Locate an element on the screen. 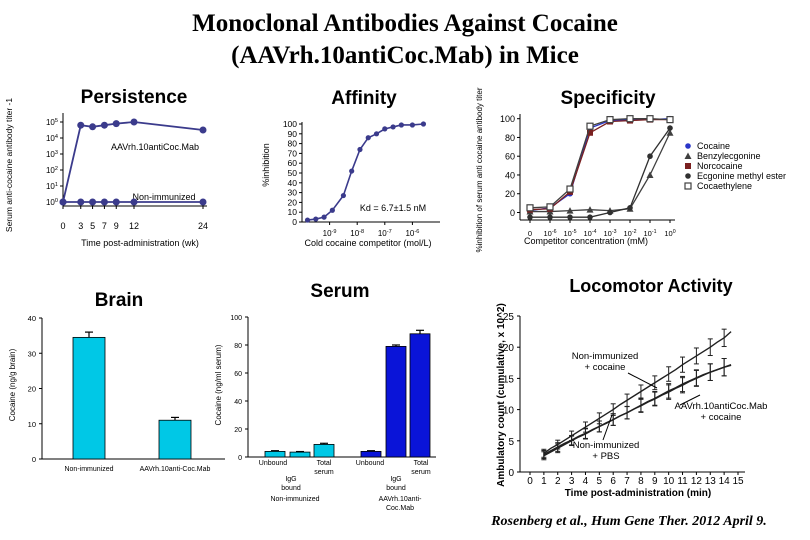 This screenshot has height=540, width=810. specificity-x-tick-label: 10⁻⁶ is located at coordinates (549, 233).